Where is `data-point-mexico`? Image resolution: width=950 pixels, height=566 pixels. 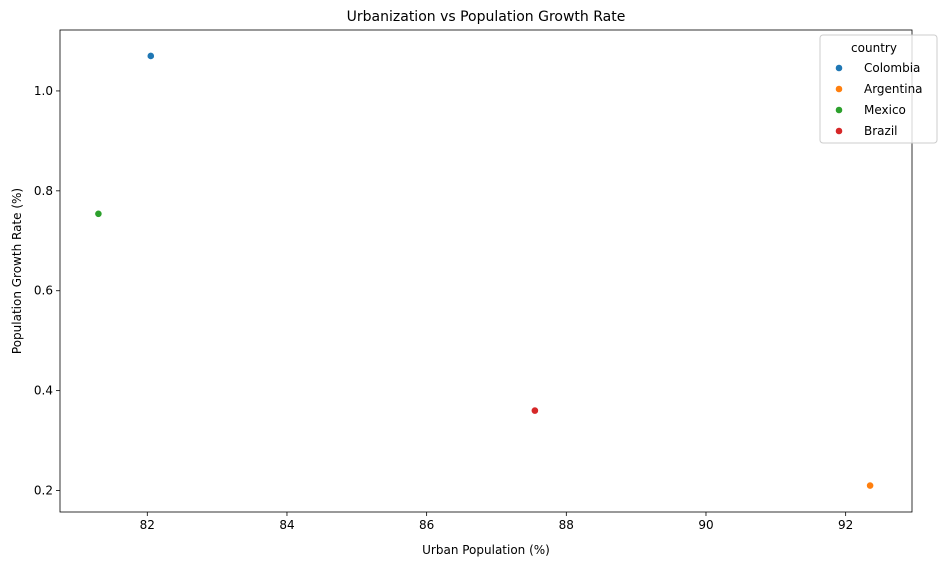 data-point-mexico is located at coordinates (98, 213).